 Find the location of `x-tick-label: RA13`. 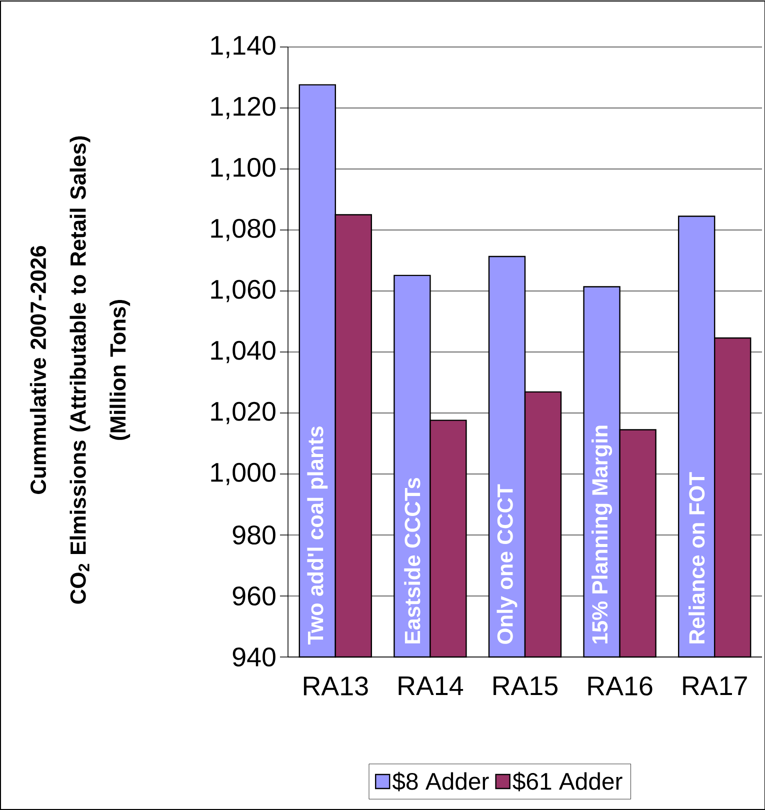

x-tick-label: RA13 is located at coordinates (336, 686).